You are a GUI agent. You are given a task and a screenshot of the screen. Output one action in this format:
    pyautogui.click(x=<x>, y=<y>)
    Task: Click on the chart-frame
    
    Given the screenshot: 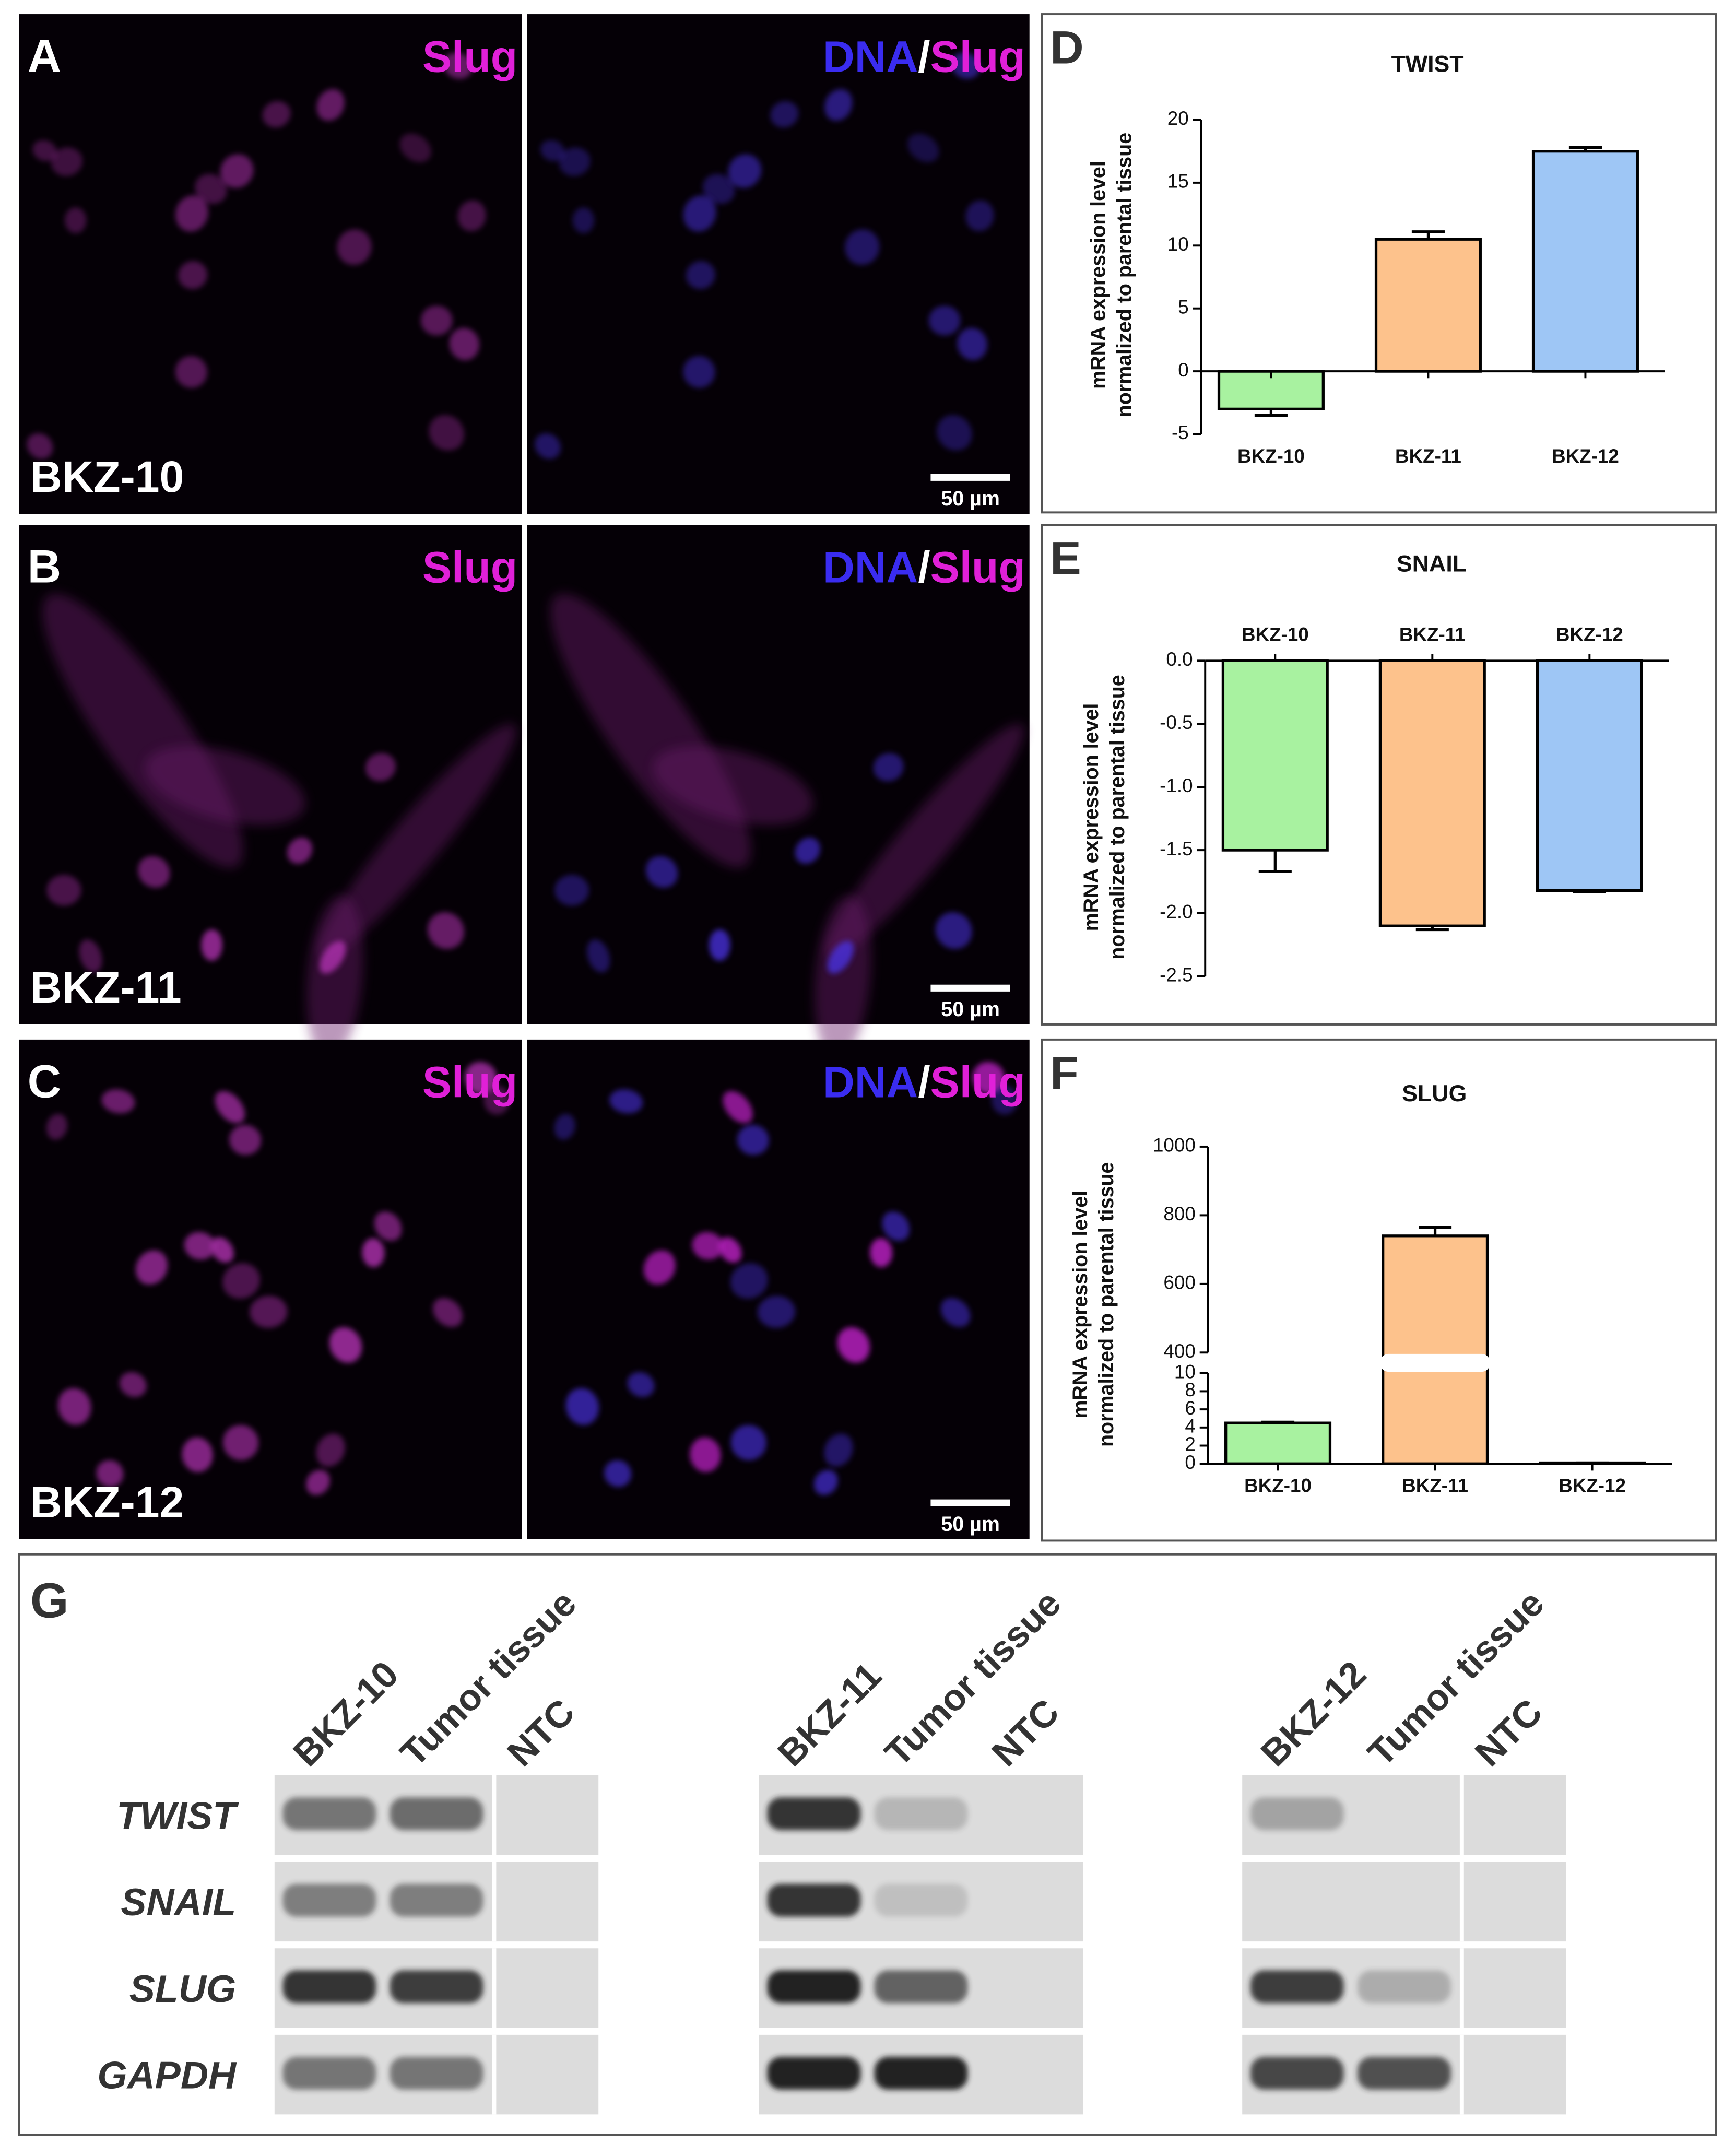 What is the action you would take?
    pyautogui.click(x=1379, y=1290)
    